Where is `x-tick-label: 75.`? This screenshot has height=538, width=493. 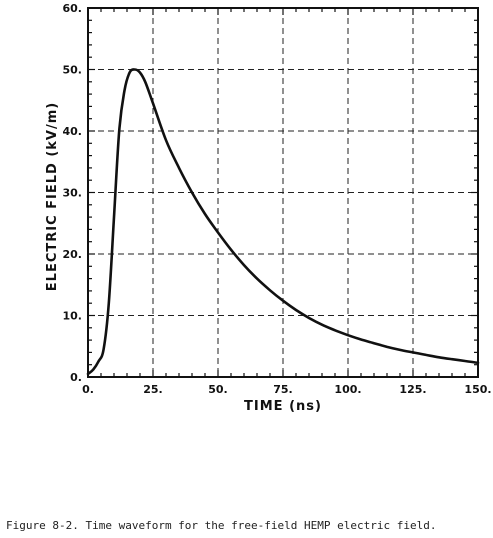
x-tick-label: 75. is located at coordinates (283, 389).